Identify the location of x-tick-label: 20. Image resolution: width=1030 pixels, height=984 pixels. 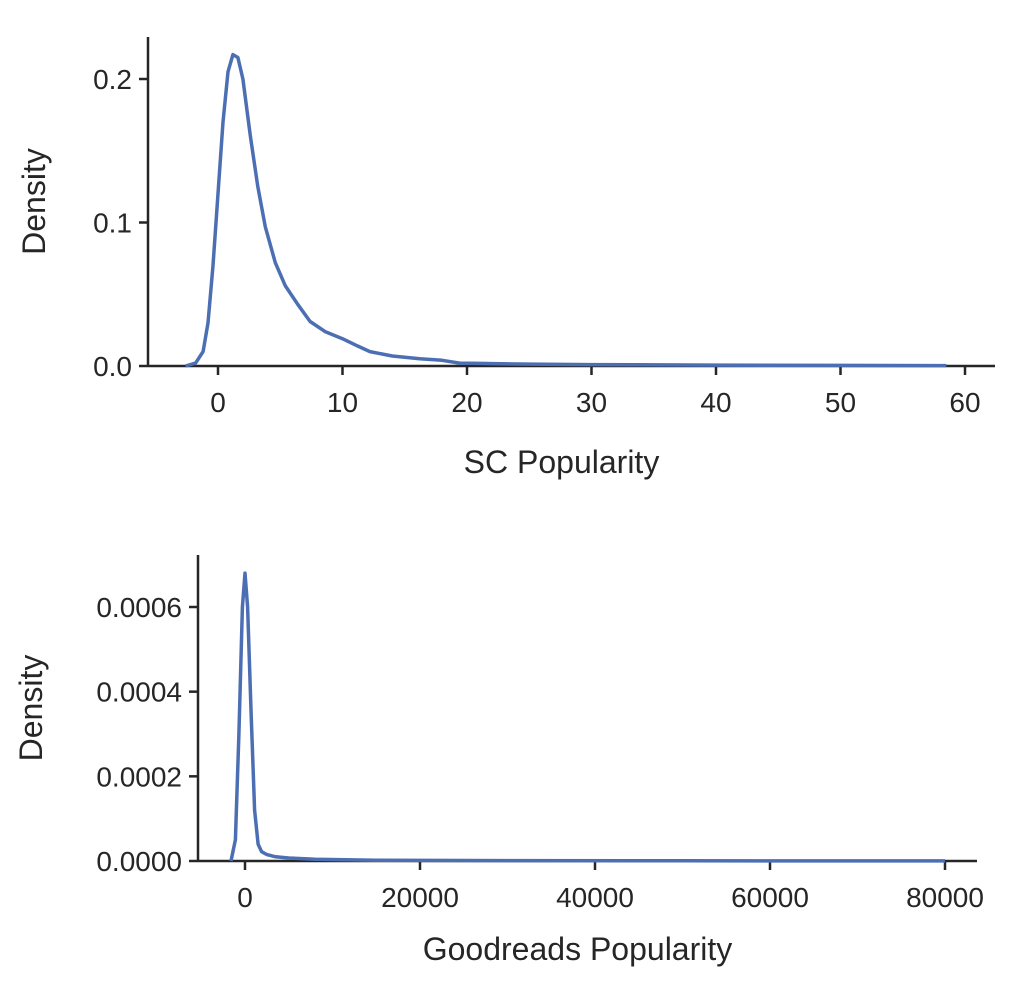
(466, 402).